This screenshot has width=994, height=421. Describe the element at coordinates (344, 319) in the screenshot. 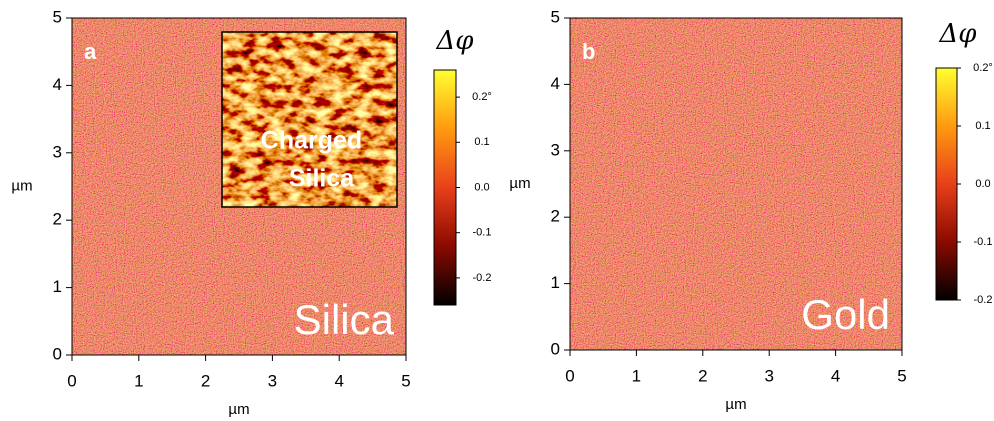

I see `overlay-label: Silica` at that location.